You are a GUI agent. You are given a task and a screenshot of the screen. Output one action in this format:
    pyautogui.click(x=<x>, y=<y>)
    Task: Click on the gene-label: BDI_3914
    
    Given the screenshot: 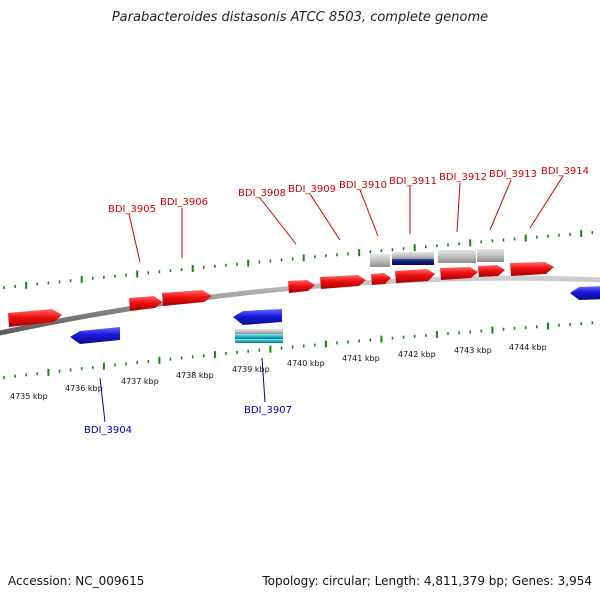 What is the action you would take?
    pyautogui.click(x=565, y=171)
    